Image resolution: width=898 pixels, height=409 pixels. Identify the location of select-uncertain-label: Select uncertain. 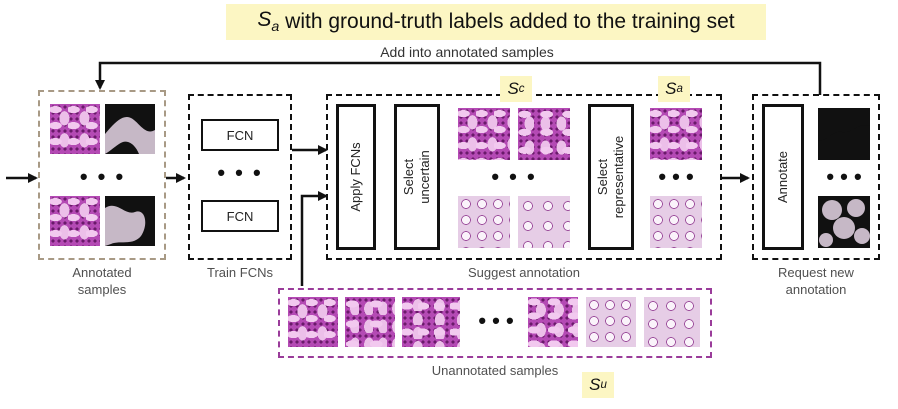
(416, 177).